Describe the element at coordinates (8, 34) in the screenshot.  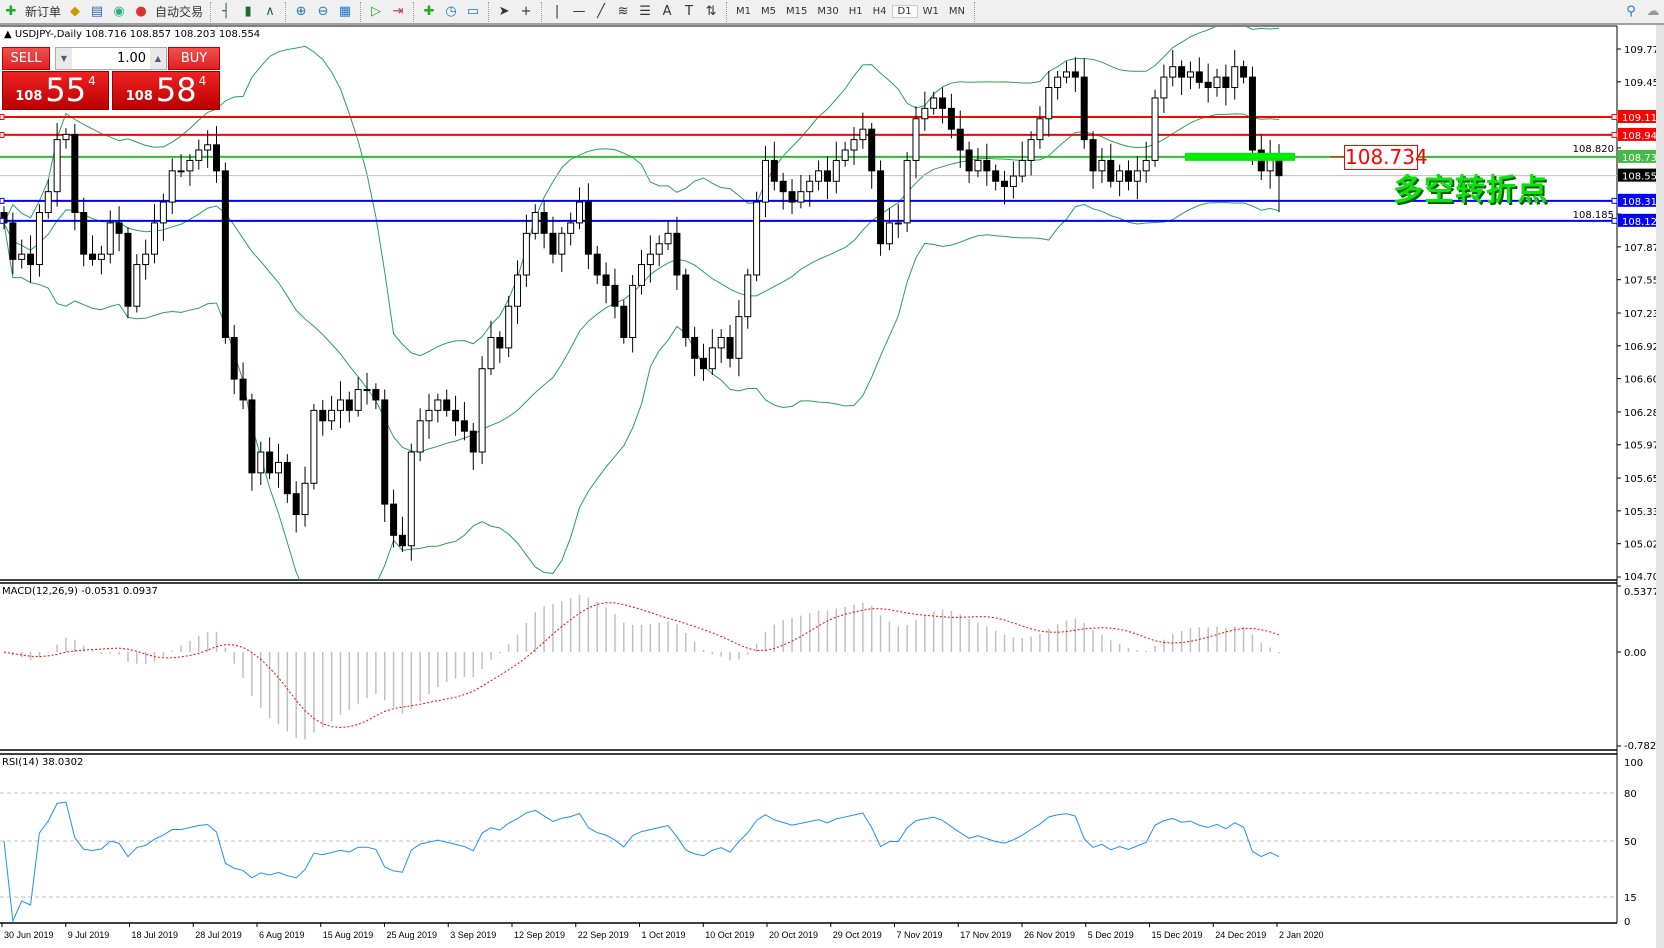
I see `header-arrow-icon: ▲` at that location.